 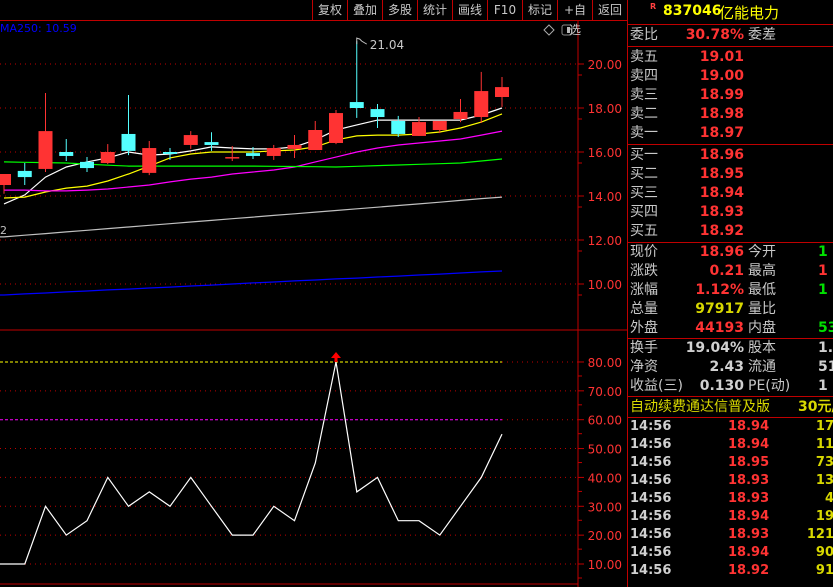 What do you see at coordinates (762, 348) in the screenshot?
I see `stat-label: 股本` at bounding box center [762, 348].